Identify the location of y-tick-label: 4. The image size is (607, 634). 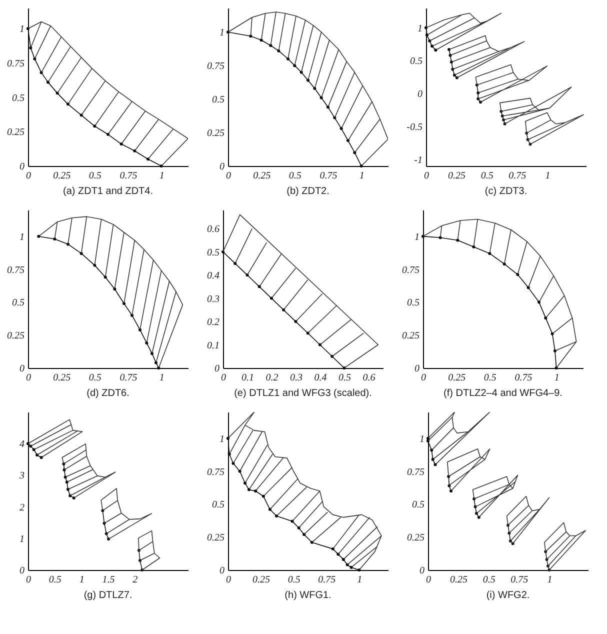
(22, 444).